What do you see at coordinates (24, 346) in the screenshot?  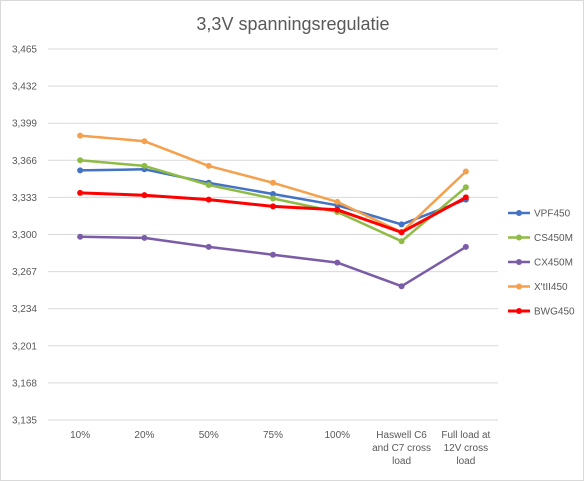 I see `y-tick-label: 3,201` at bounding box center [24, 346].